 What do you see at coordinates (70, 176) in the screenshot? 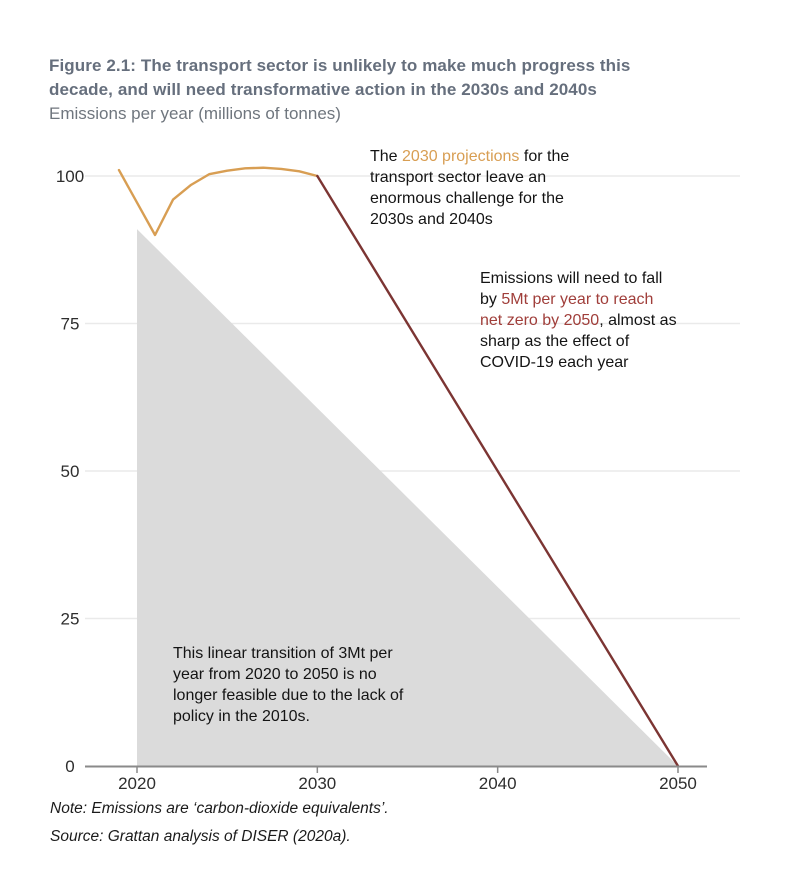
I see `y-tick-label-100: 100` at bounding box center [70, 176].